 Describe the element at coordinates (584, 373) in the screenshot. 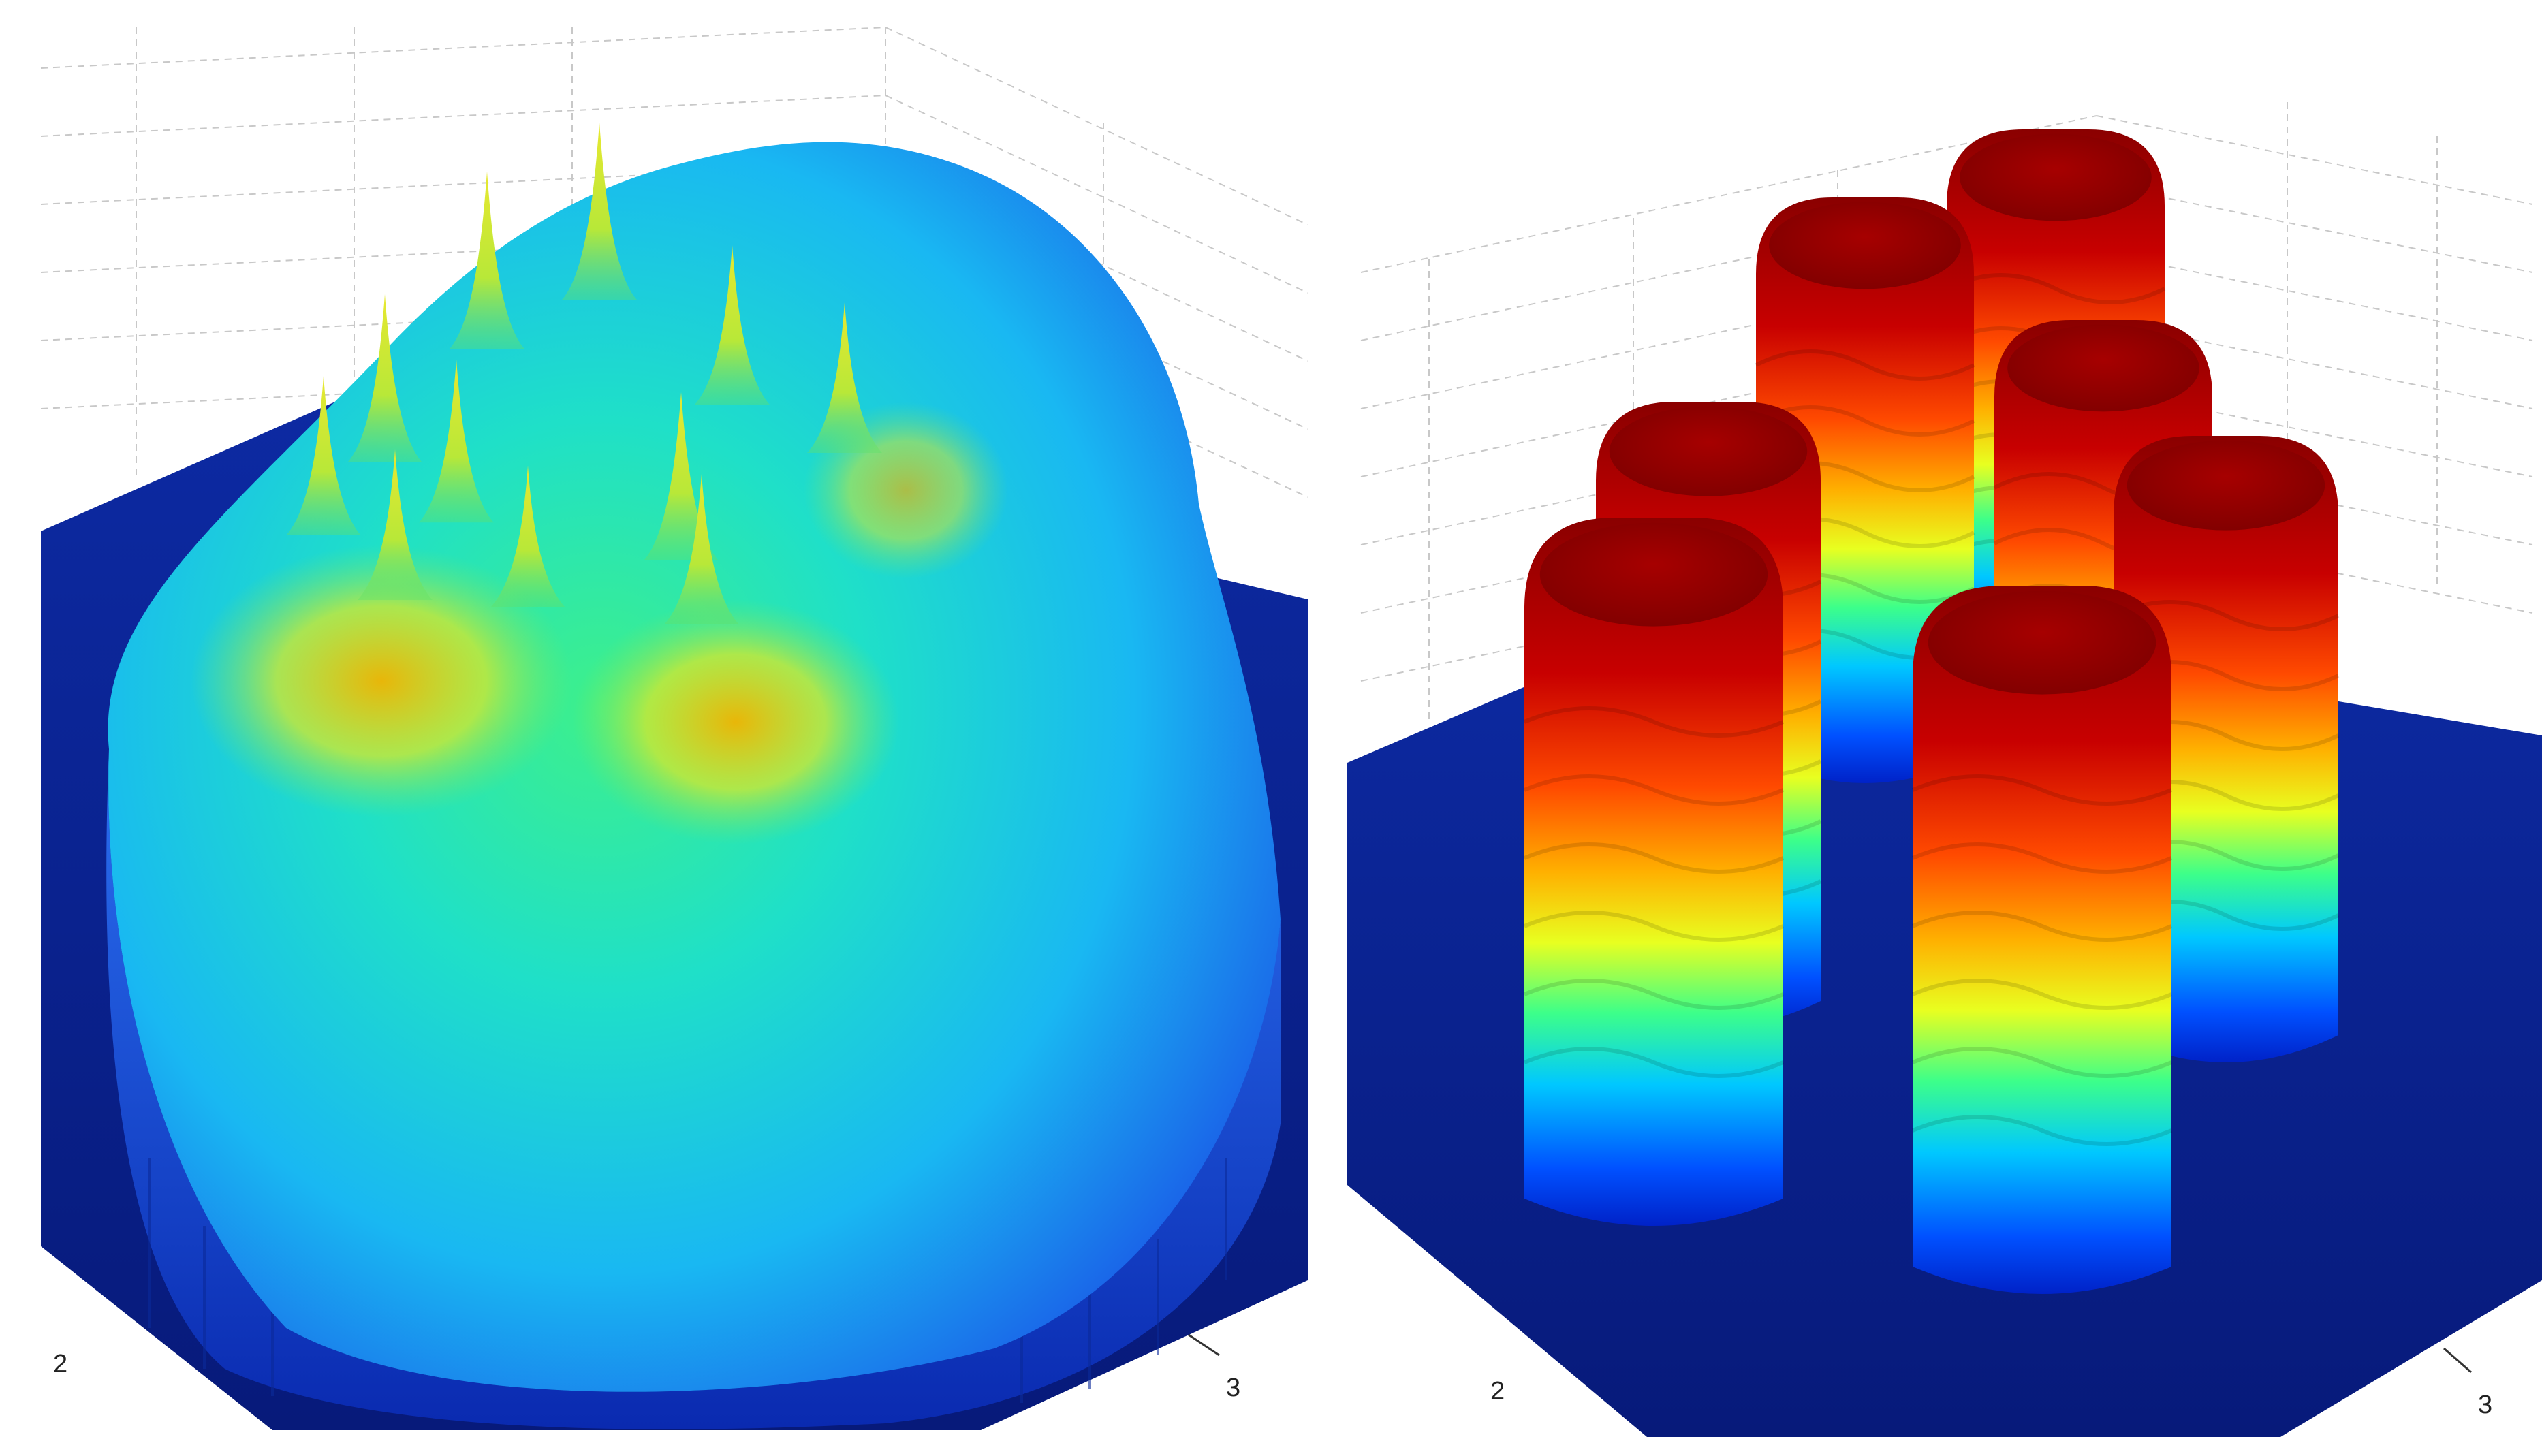

I see `surface-peaks` at that location.